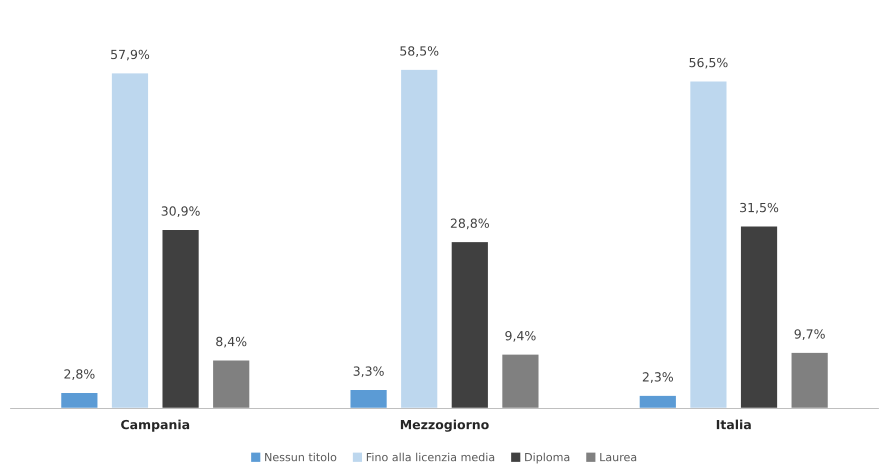  What do you see at coordinates (155, 426) in the screenshot?
I see `x-tick-label: Campania` at bounding box center [155, 426].